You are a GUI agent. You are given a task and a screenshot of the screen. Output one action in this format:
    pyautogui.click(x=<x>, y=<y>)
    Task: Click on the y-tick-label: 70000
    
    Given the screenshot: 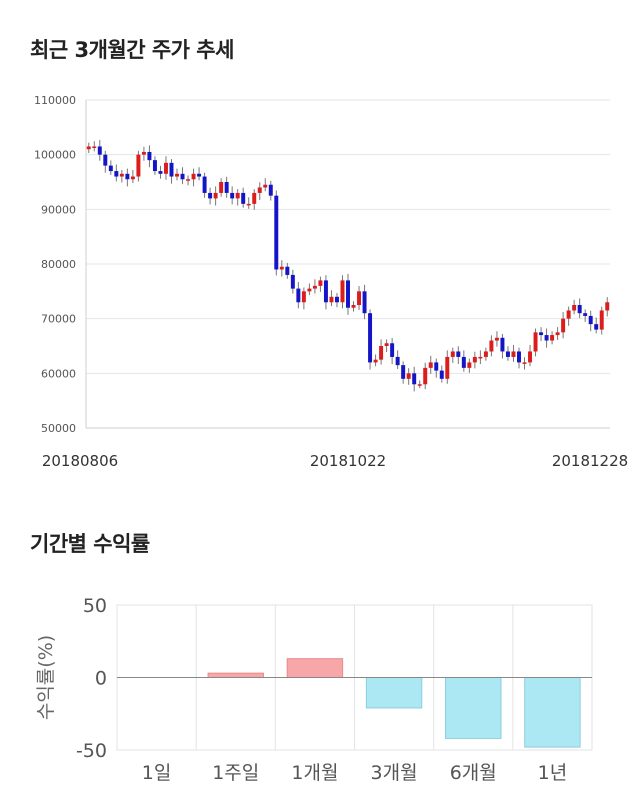 What is the action you would take?
    pyautogui.click(x=58, y=319)
    